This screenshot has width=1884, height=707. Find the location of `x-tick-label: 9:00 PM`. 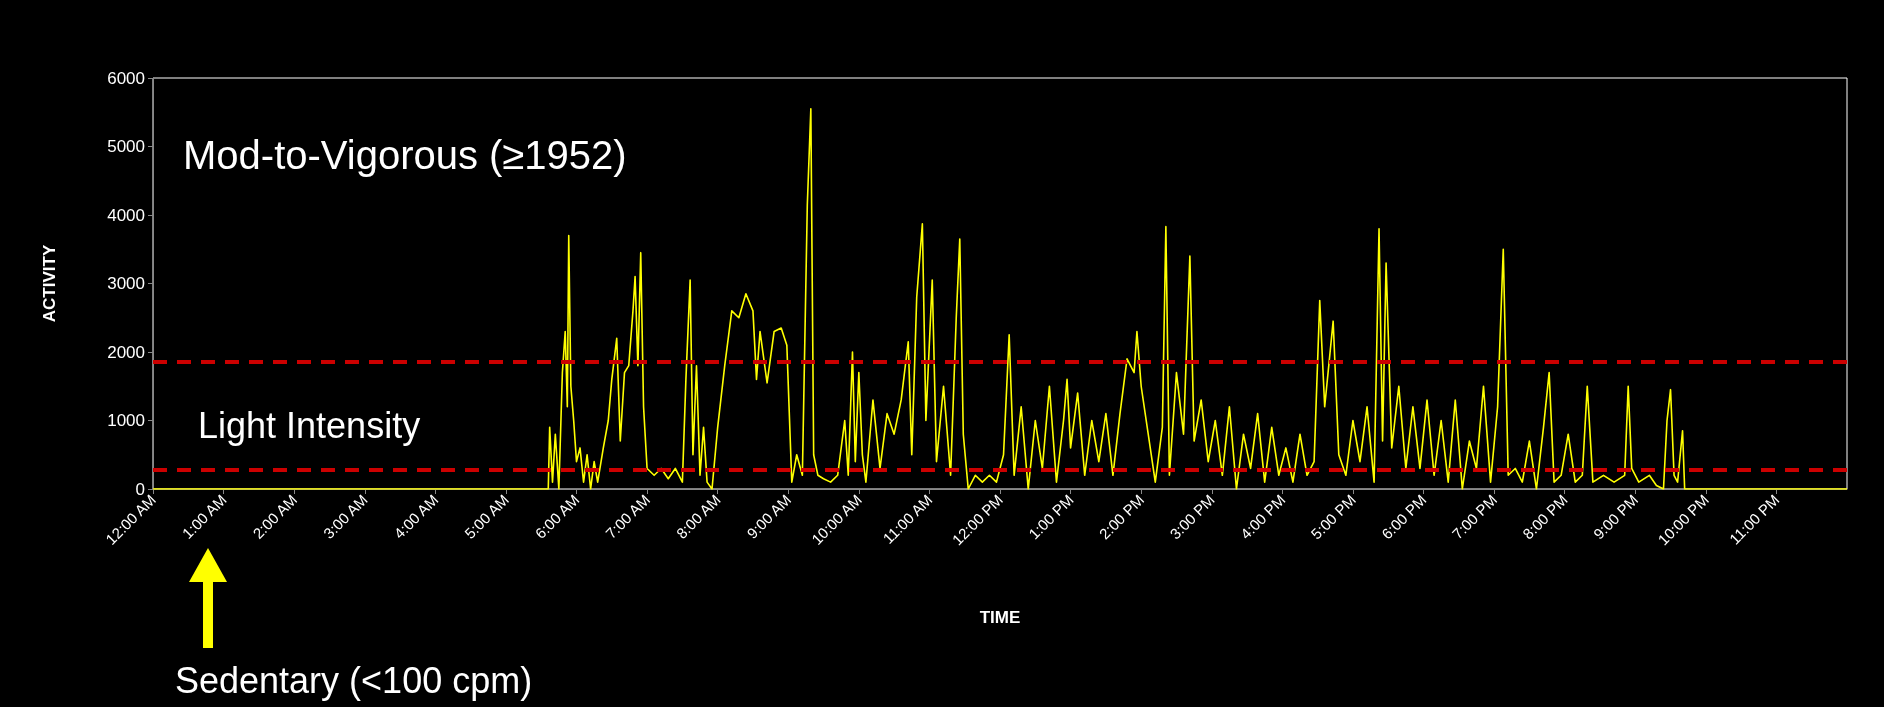

x-tick-label: 9:00 PM is located at coordinates (1615, 516).